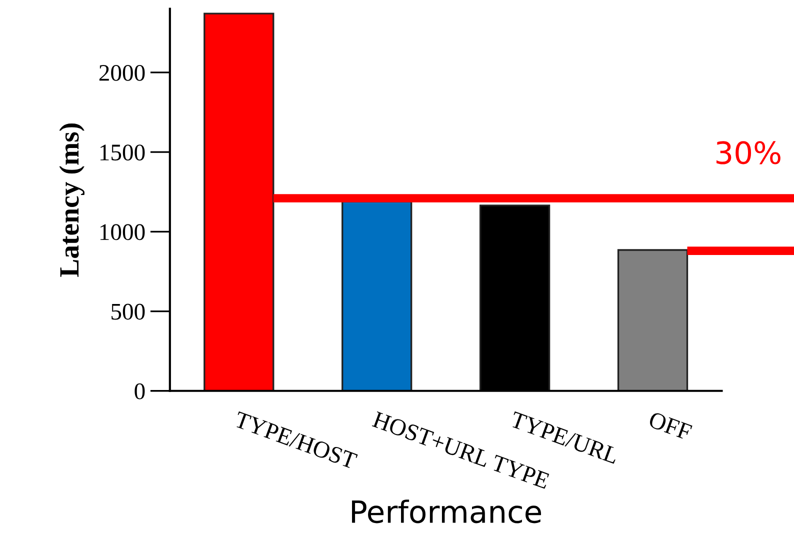 Image resolution: width=794 pixels, height=549 pixels. I want to click on y-tick-label: 1500, so click(122, 152).